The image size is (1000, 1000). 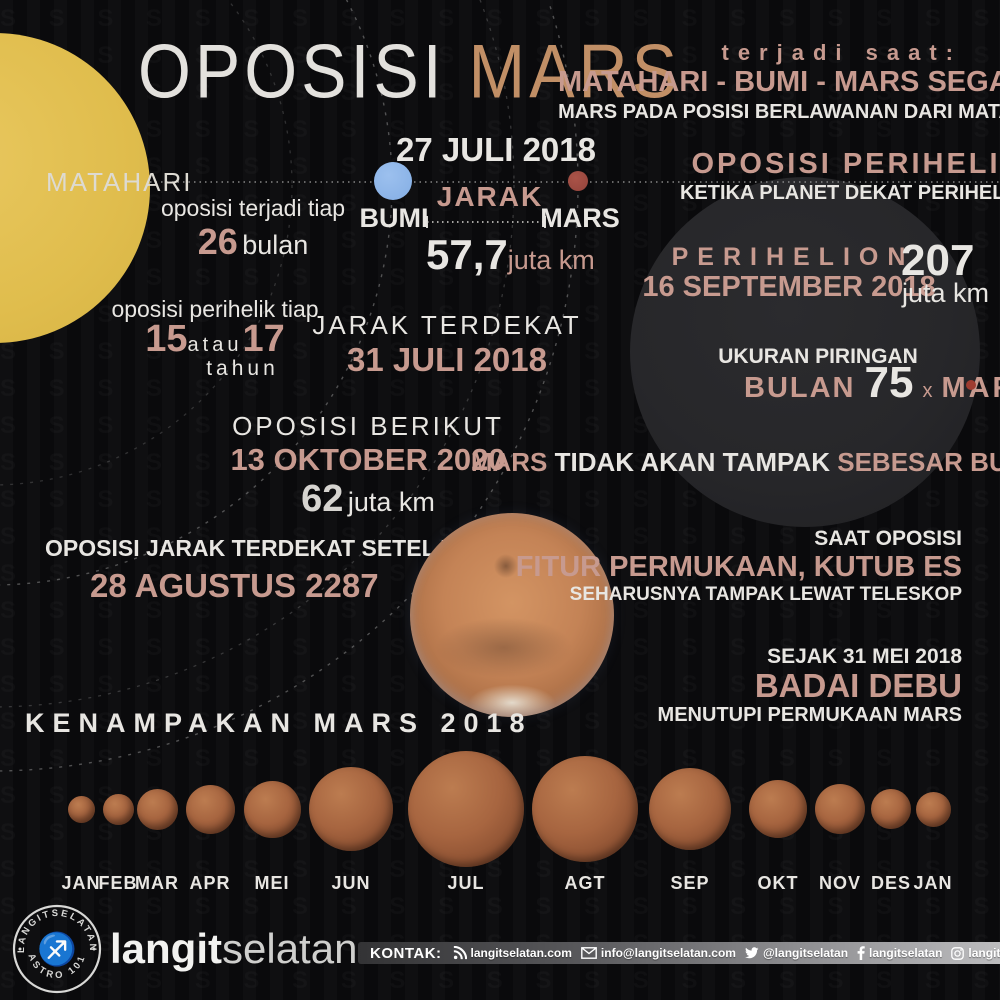 What do you see at coordinates (800, 388) in the screenshot?
I see `ukuran-moon: BULAN` at bounding box center [800, 388].